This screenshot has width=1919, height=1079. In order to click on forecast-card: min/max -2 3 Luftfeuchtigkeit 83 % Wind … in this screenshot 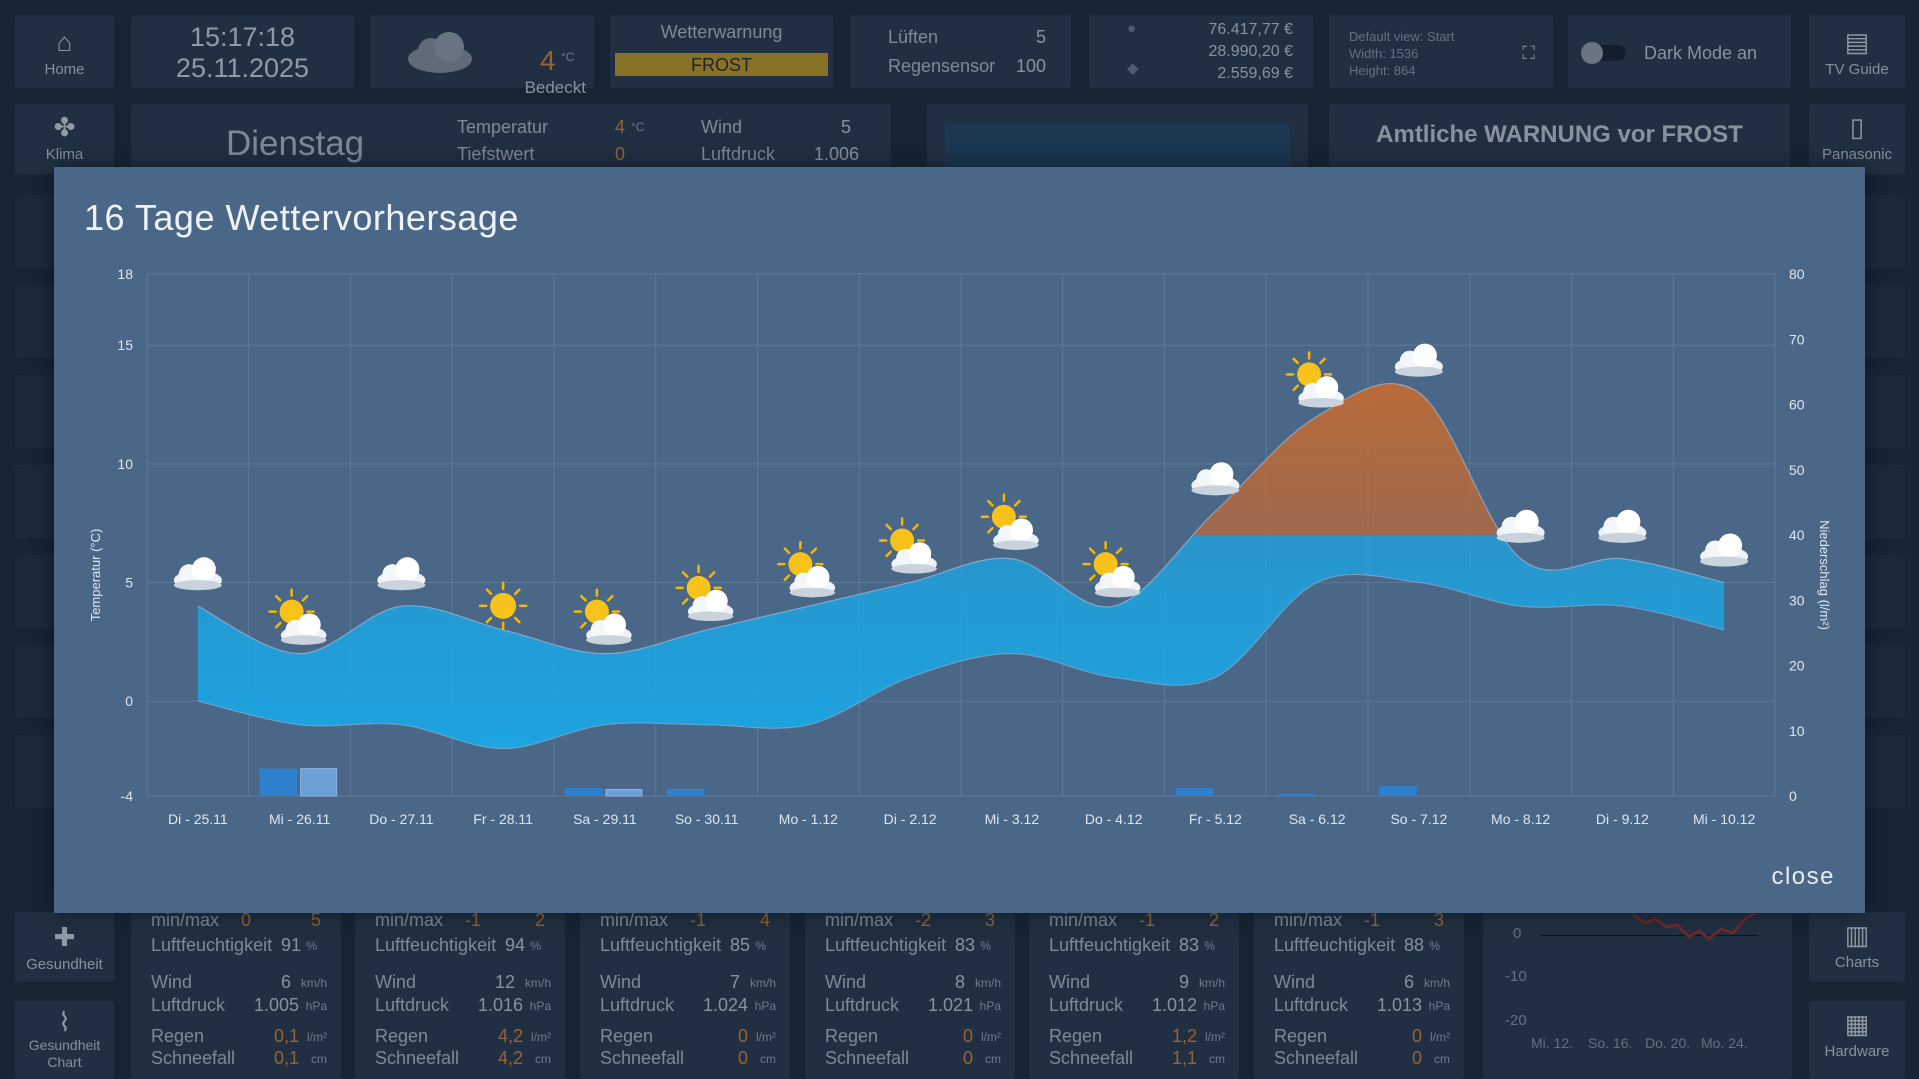, I will do `click(910, 992)`.